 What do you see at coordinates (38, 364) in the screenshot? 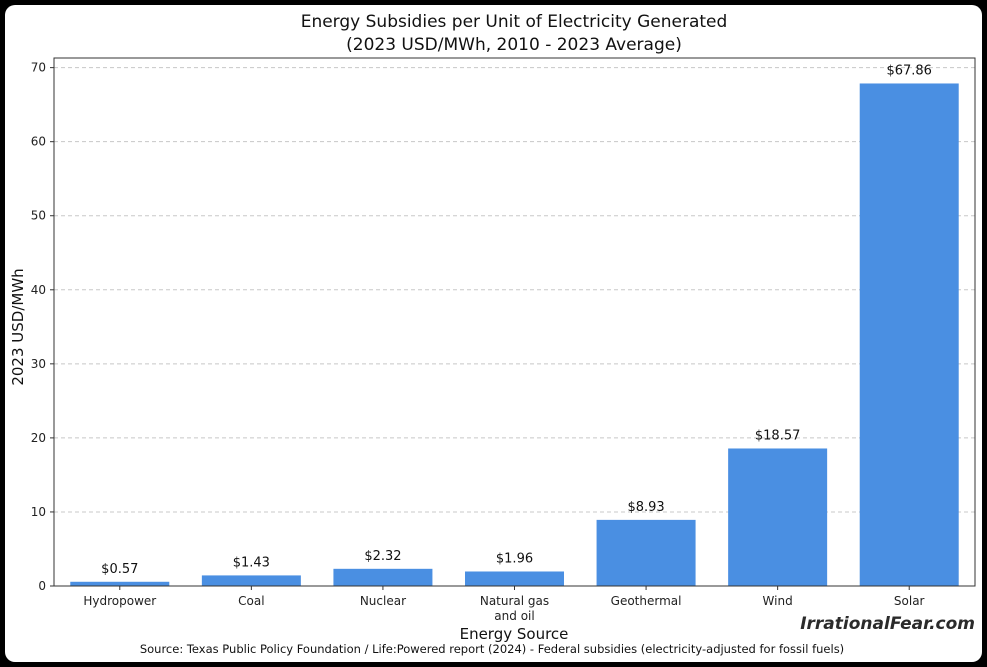
I see `y-tick-label: 30` at bounding box center [38, 364].